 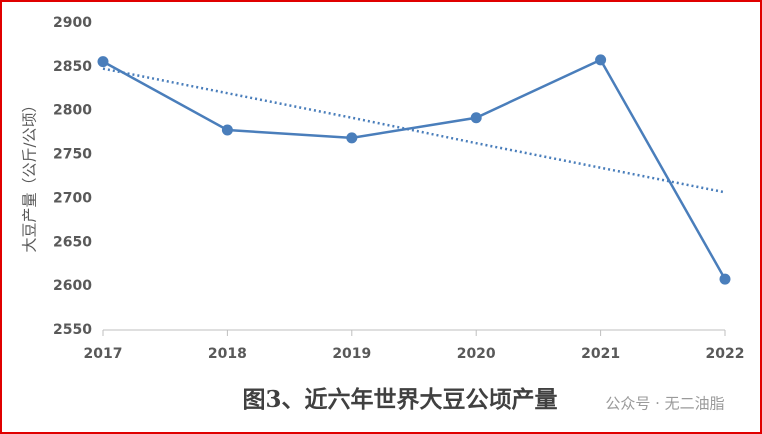 I want to click on x-tick-label: 2018, so click(x=227, y=354).